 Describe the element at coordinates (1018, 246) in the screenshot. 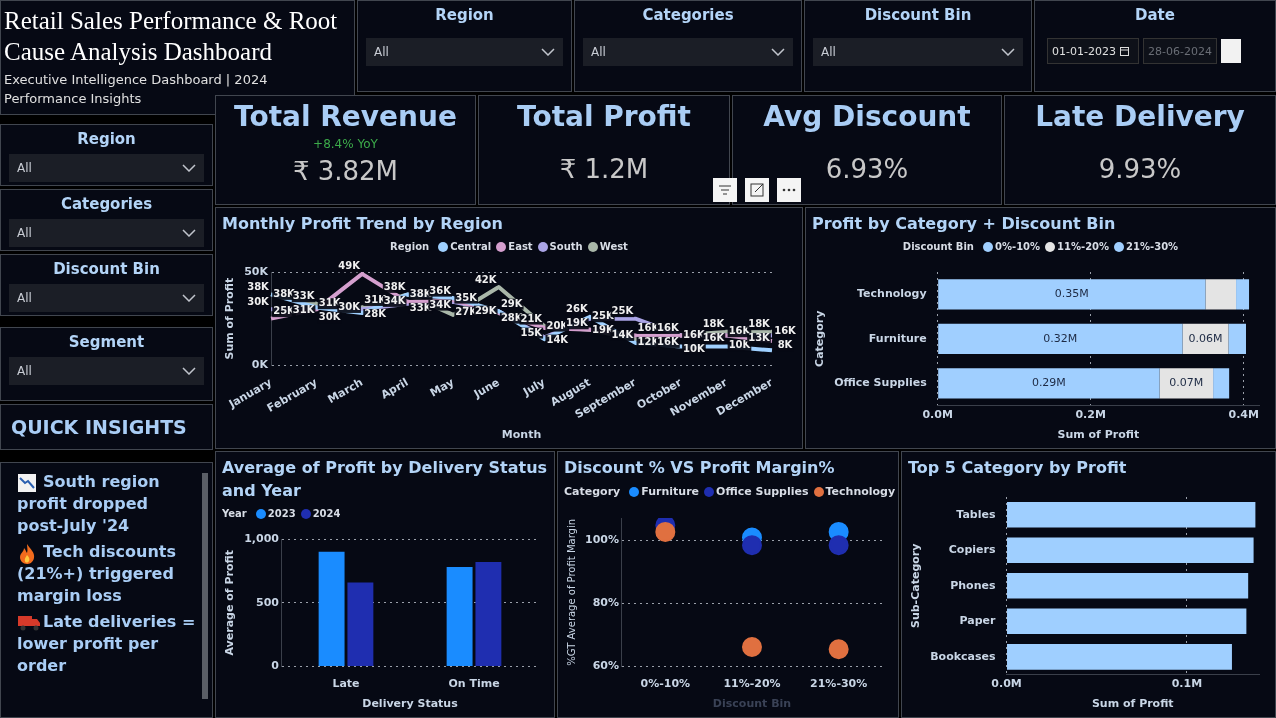

I see `legend-label: 0%-10%` at that location.